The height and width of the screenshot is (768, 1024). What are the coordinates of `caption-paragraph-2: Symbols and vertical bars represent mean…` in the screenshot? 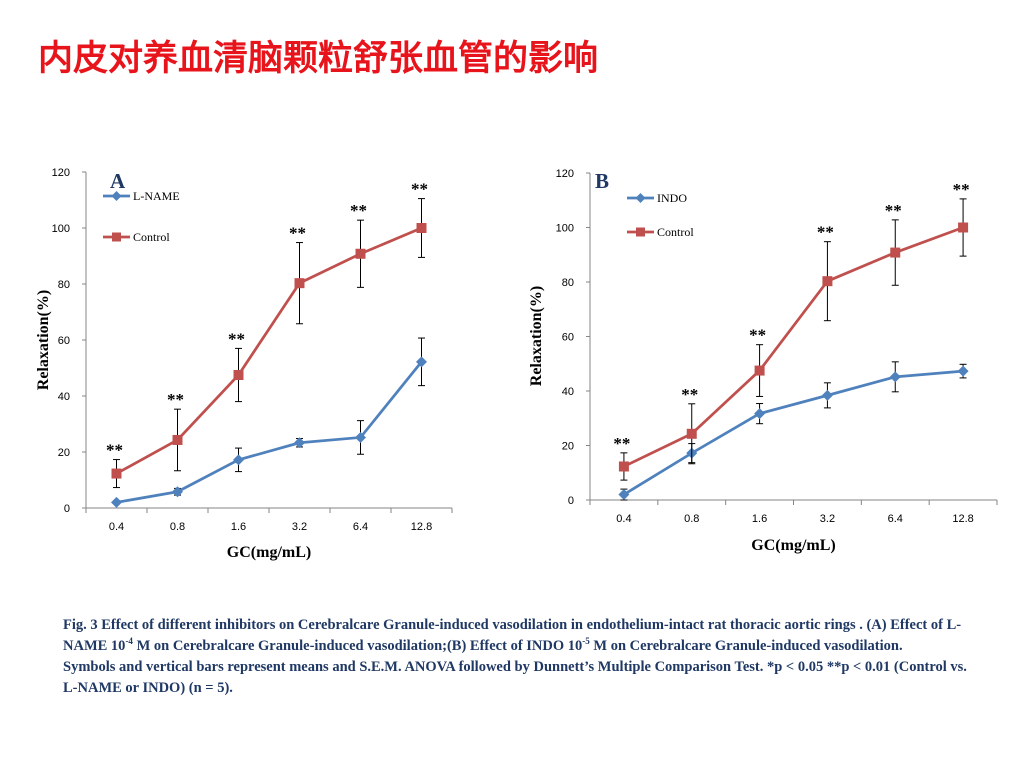 It's located at (515, 677).